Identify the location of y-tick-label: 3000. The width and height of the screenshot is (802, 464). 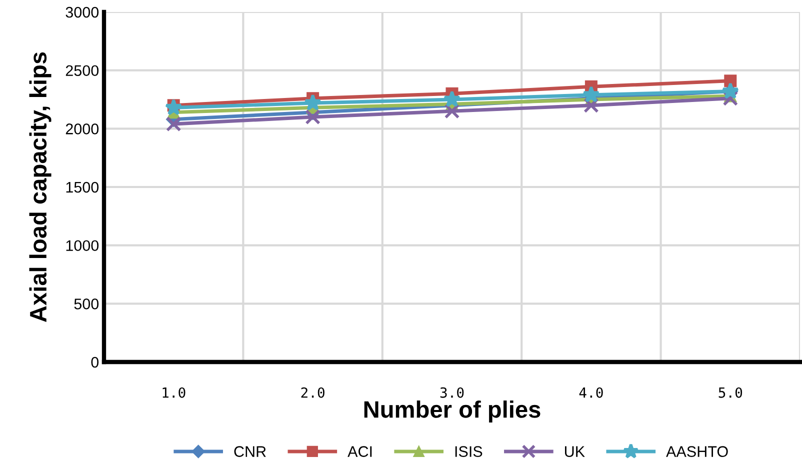
(82, 12).